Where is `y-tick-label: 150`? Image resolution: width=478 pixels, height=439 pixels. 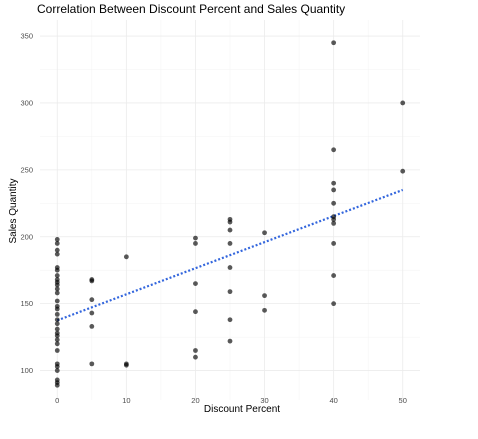 y-tick-label: 150 is located at coordinates (26, 303).